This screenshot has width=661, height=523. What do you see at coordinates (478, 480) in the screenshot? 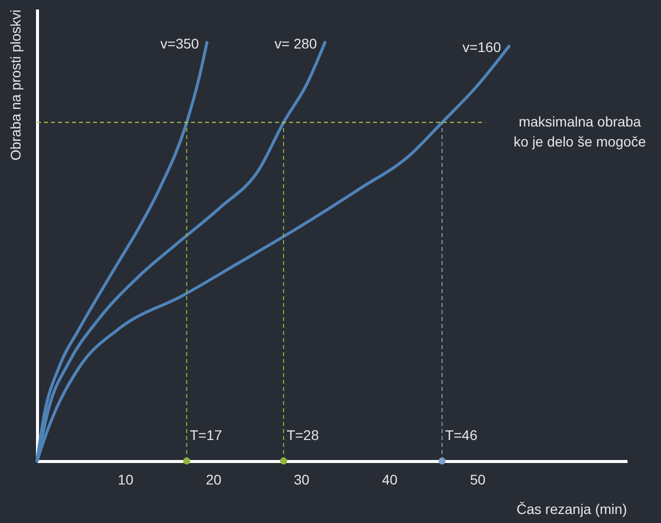
I see `x-tick-label: 50` at bounding box center [478, 480].